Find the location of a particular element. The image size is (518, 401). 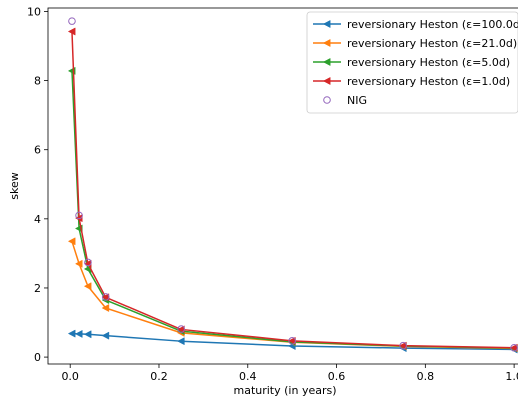

legend-label: reversionary Heston (ε=5.0d) is located at coordinates (428, 62).